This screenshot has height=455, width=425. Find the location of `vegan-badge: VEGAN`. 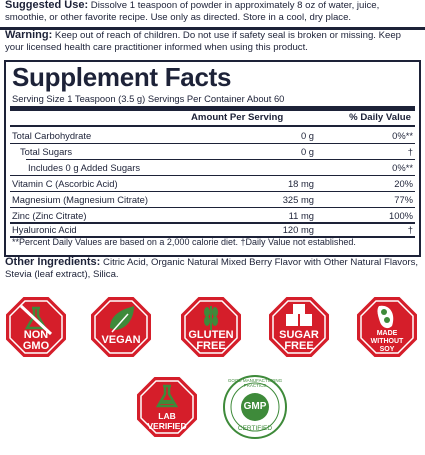

vegan-badge: VEGAN is located at coordinates (121, 327).